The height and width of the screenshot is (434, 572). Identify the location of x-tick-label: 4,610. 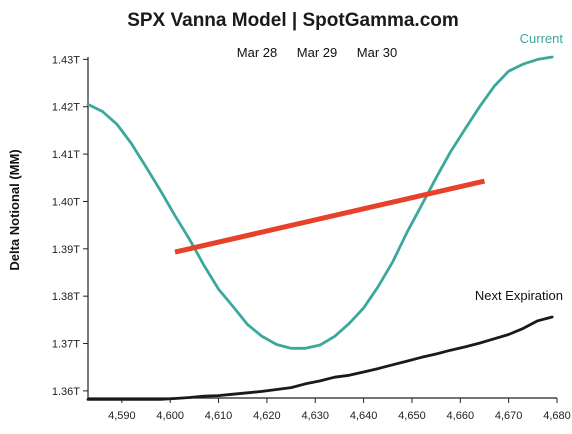
(219, 416).